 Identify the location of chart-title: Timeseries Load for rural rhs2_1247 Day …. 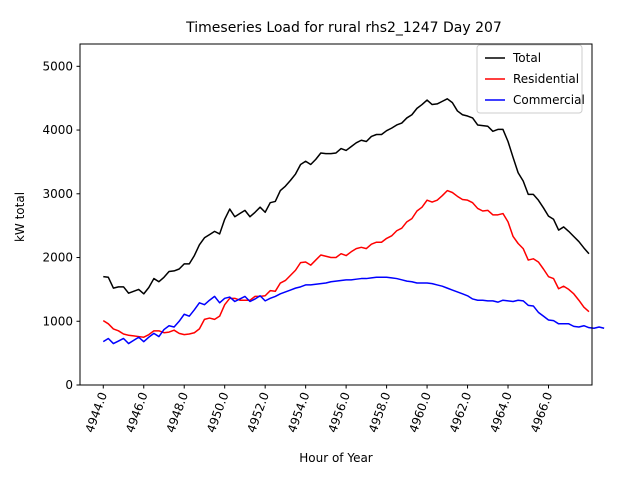
(343, 28).